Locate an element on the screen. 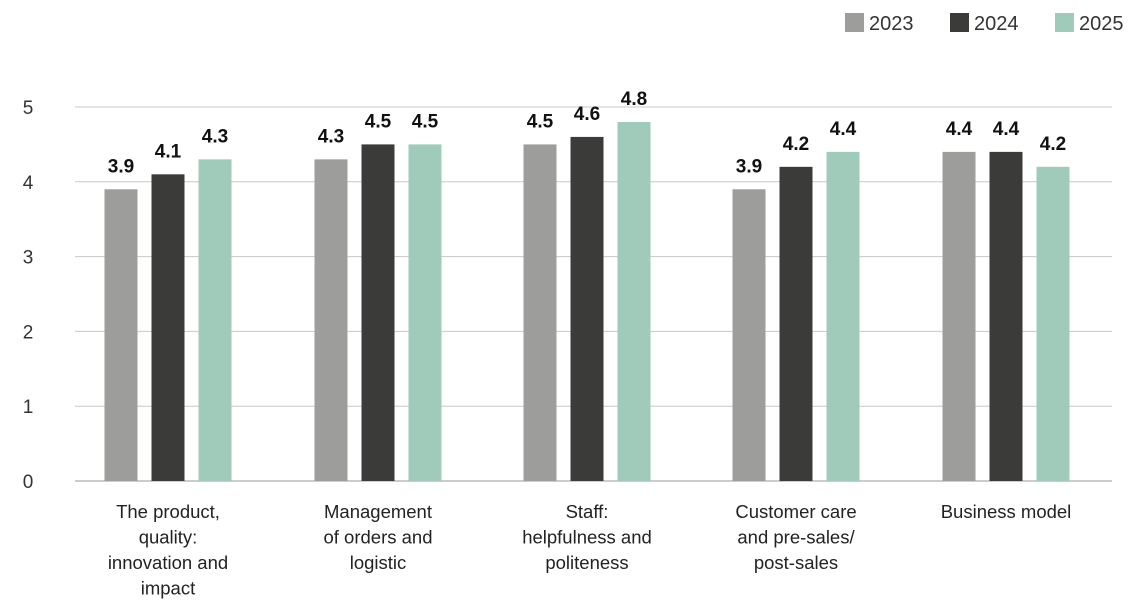  category-label-line: politeness is located at coordinates (586, 562).